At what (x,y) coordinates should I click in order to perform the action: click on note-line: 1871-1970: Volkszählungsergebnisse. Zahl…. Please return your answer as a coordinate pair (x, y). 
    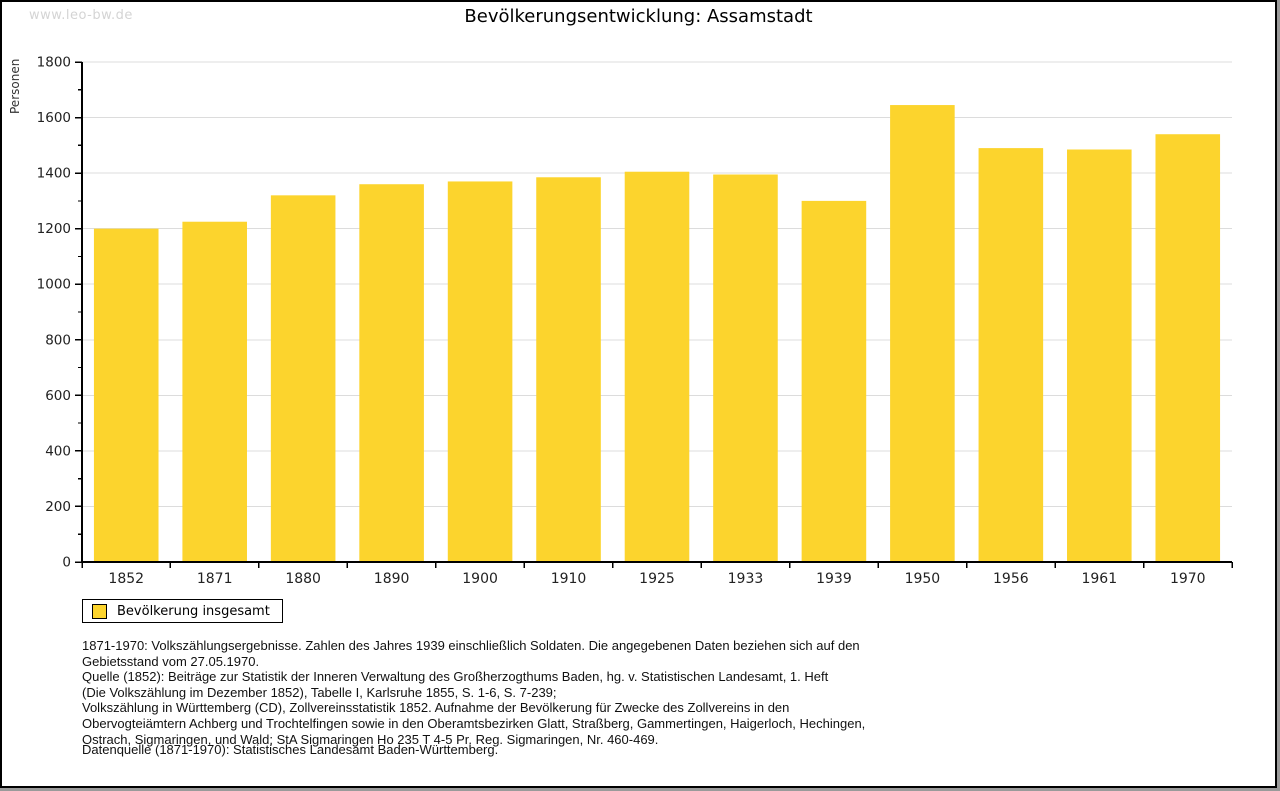
    Looking at the image, I should click on (471, 645).